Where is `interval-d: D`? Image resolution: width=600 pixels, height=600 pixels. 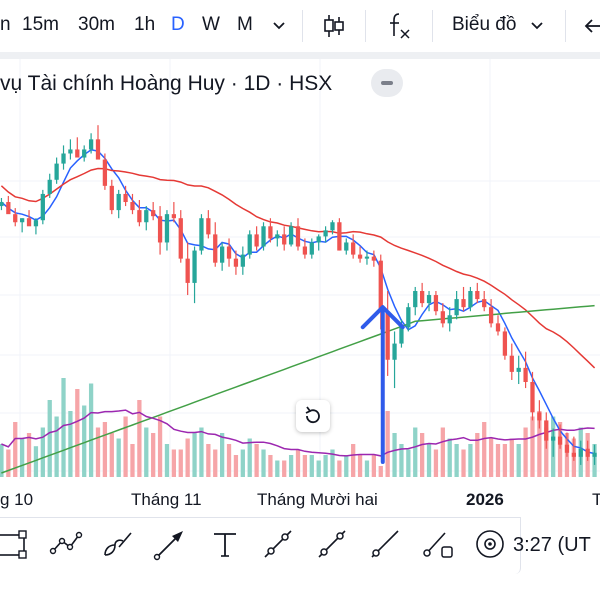 interval-d: D is located at coordinates (178, 24).